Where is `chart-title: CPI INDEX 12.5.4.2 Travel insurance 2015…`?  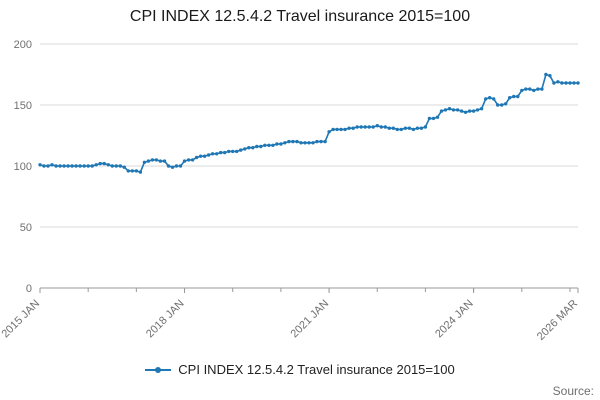
chart-title: CPI INDEX 12.5.4.2 Travel insurance 2015… is located at coordinates (300, 16).